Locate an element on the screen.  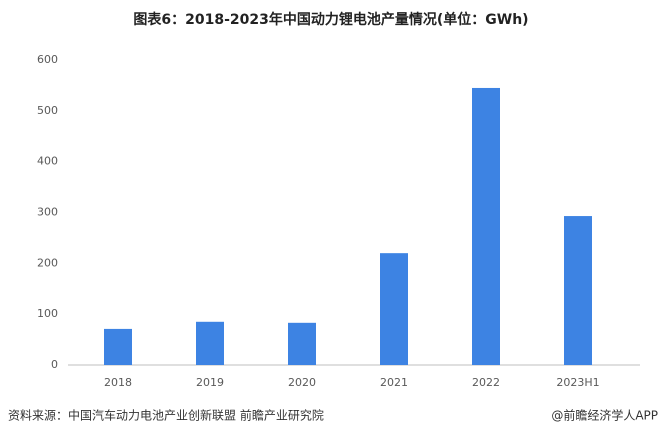
x-tick-label: 2022 is located at coordinates (486, 382).